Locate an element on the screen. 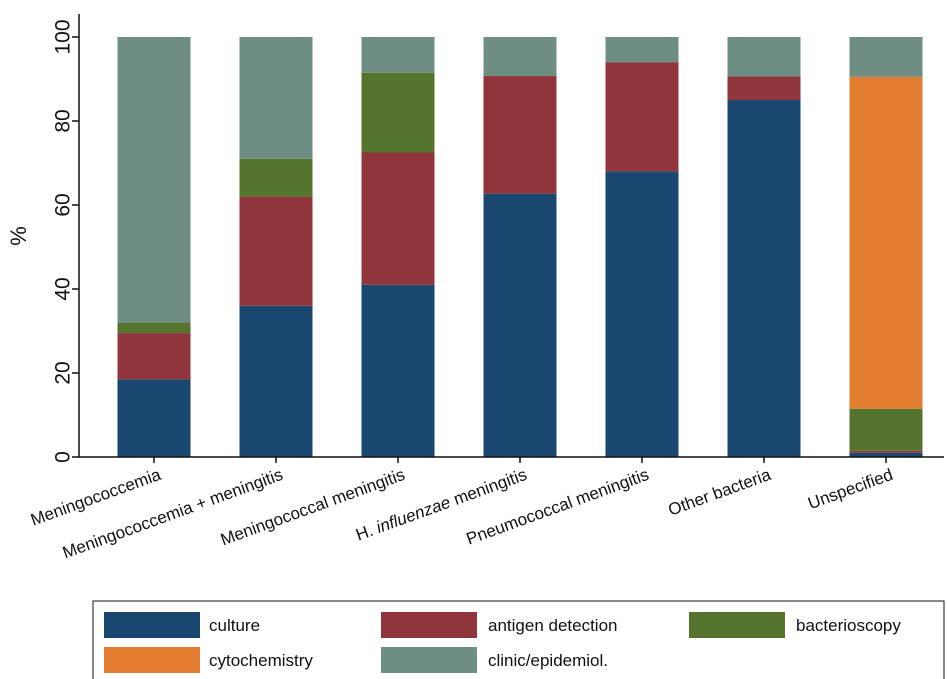 Image resolution: width=947 pixels, height=679 pixels. bar-meningococcemia-clinic-epidemiol is located at coordinates (154, 180).